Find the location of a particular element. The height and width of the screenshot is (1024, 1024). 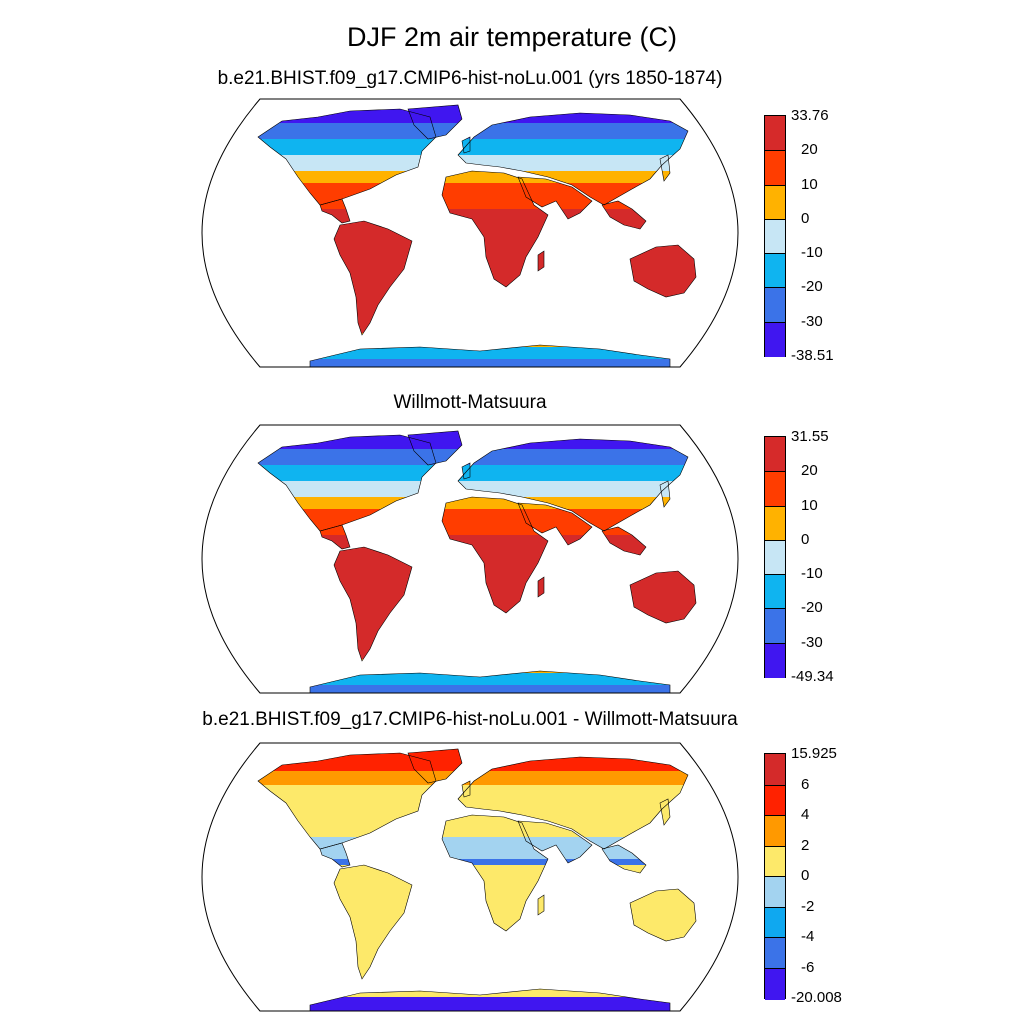

colorbar-label: -2 is located at coordinates (808, 906).